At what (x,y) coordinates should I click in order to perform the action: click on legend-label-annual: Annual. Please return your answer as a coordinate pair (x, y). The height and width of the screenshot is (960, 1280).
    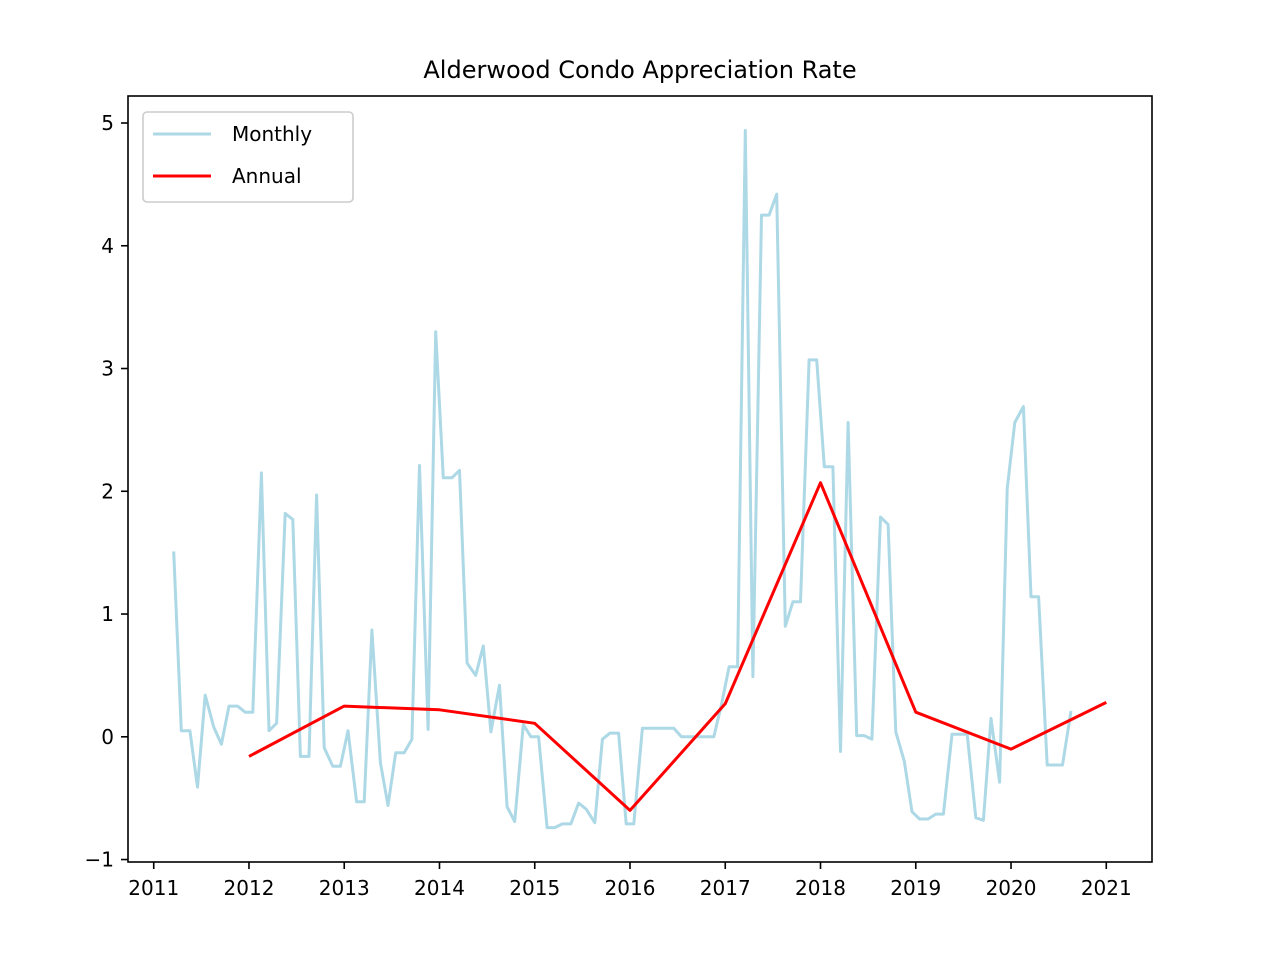
    Looking at the image, I should click on (267, 176).